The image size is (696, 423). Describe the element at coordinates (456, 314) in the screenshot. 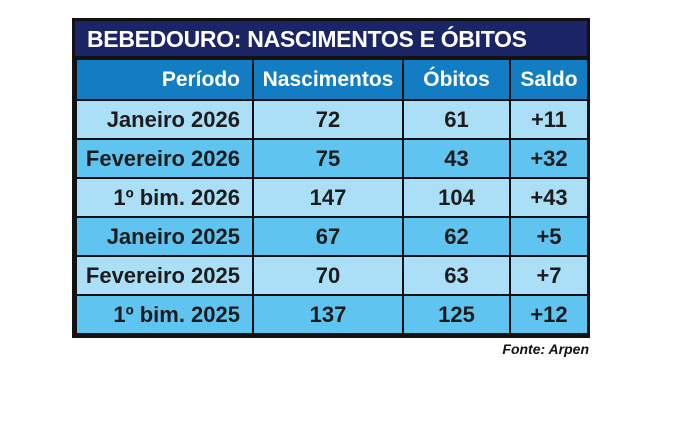

I see `cell-obitos: 125` at that location.